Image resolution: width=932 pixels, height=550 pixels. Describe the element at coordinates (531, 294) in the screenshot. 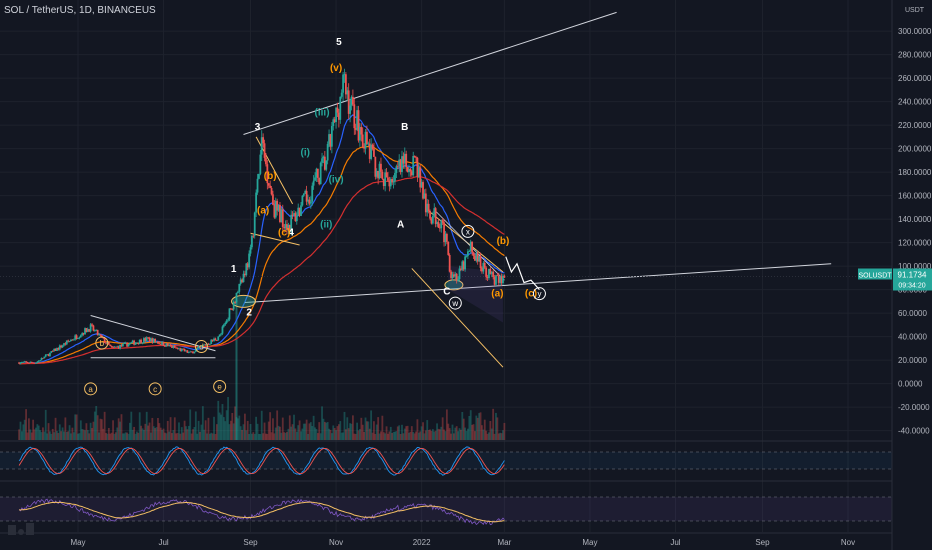

I see `wave-label: (c)` at that location.